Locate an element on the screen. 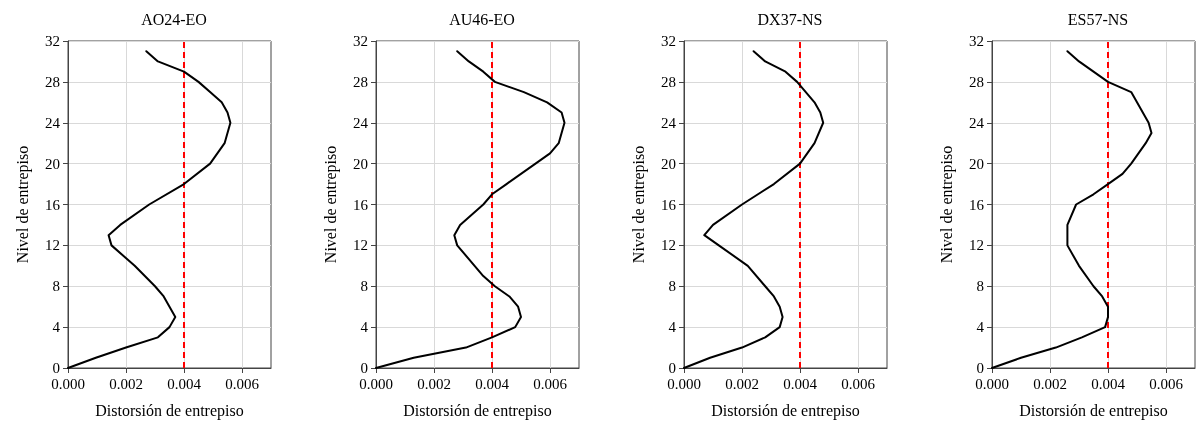 This screenshot has width=1199, height=427. chart-title: DX37-NS is located at coordinates (790, 19).